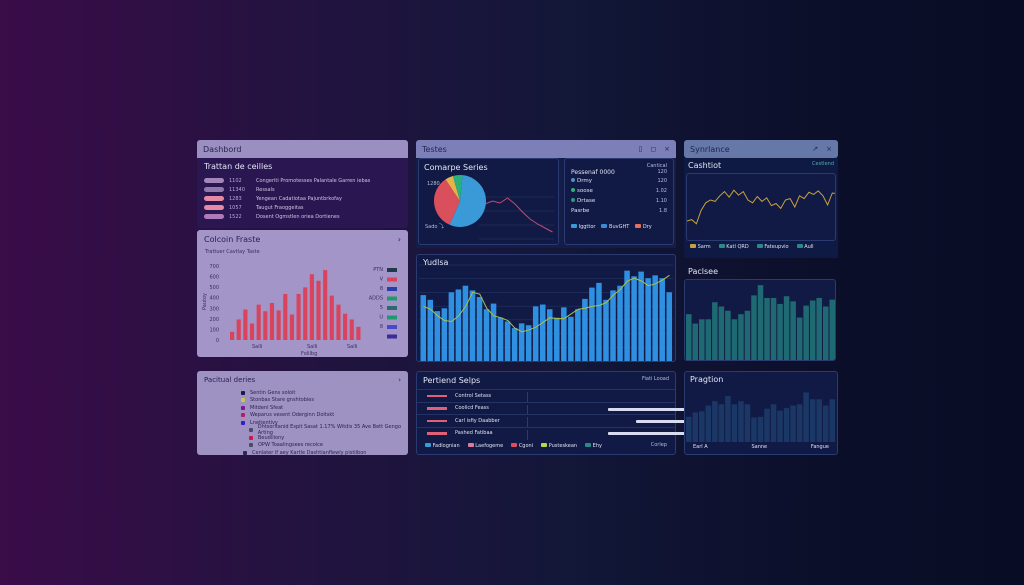  I want to click on legend-item: BuvGHT, so click(615, 227).